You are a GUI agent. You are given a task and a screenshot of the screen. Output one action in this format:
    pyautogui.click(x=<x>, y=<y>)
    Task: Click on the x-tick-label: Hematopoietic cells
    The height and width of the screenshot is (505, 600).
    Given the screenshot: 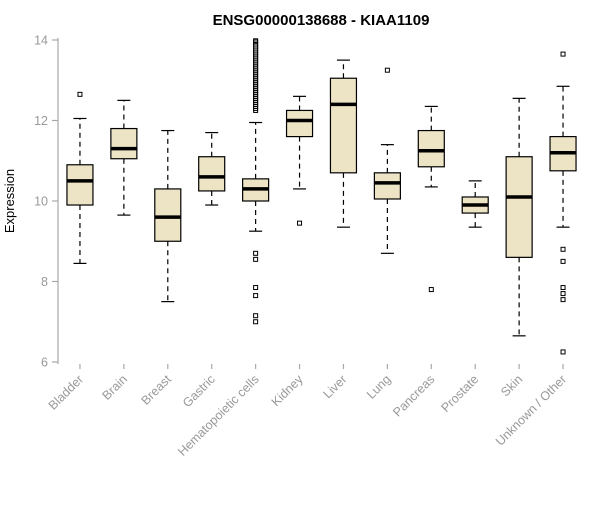 What is the action you would take?
    pyautogui.click(x=218, y=415)
    